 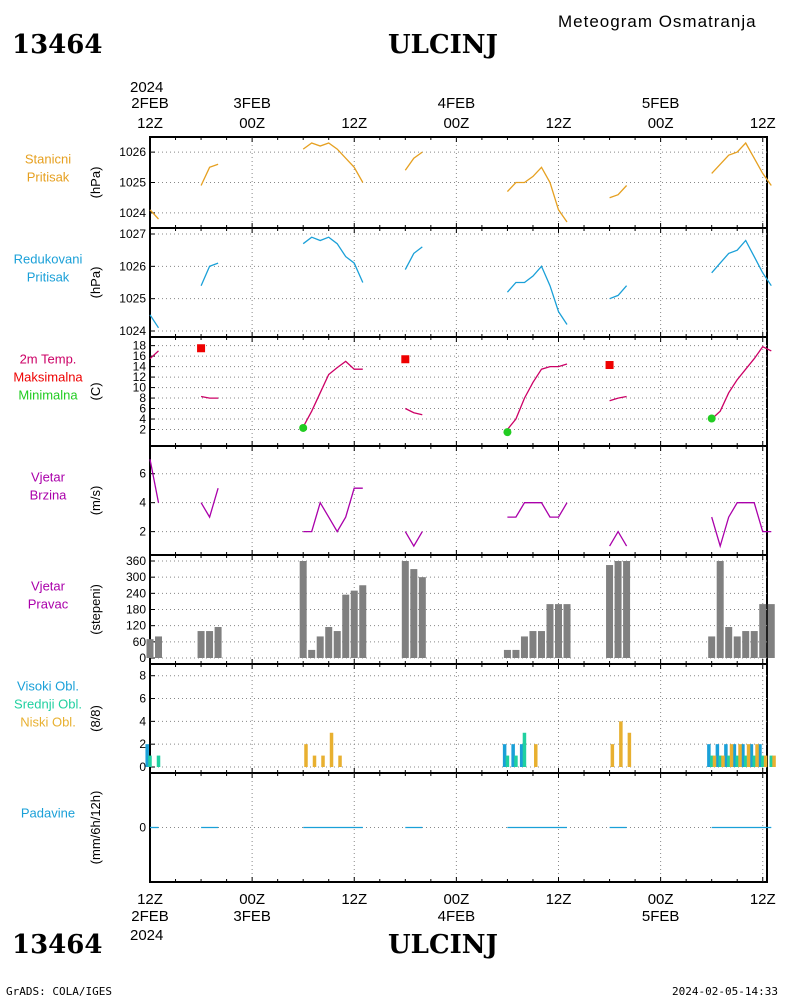 What do you see at coordinates (95, 183) in the screenshot?
I see `unit-label-station_pressure: (hPa)` at bounding box center [95, 183].